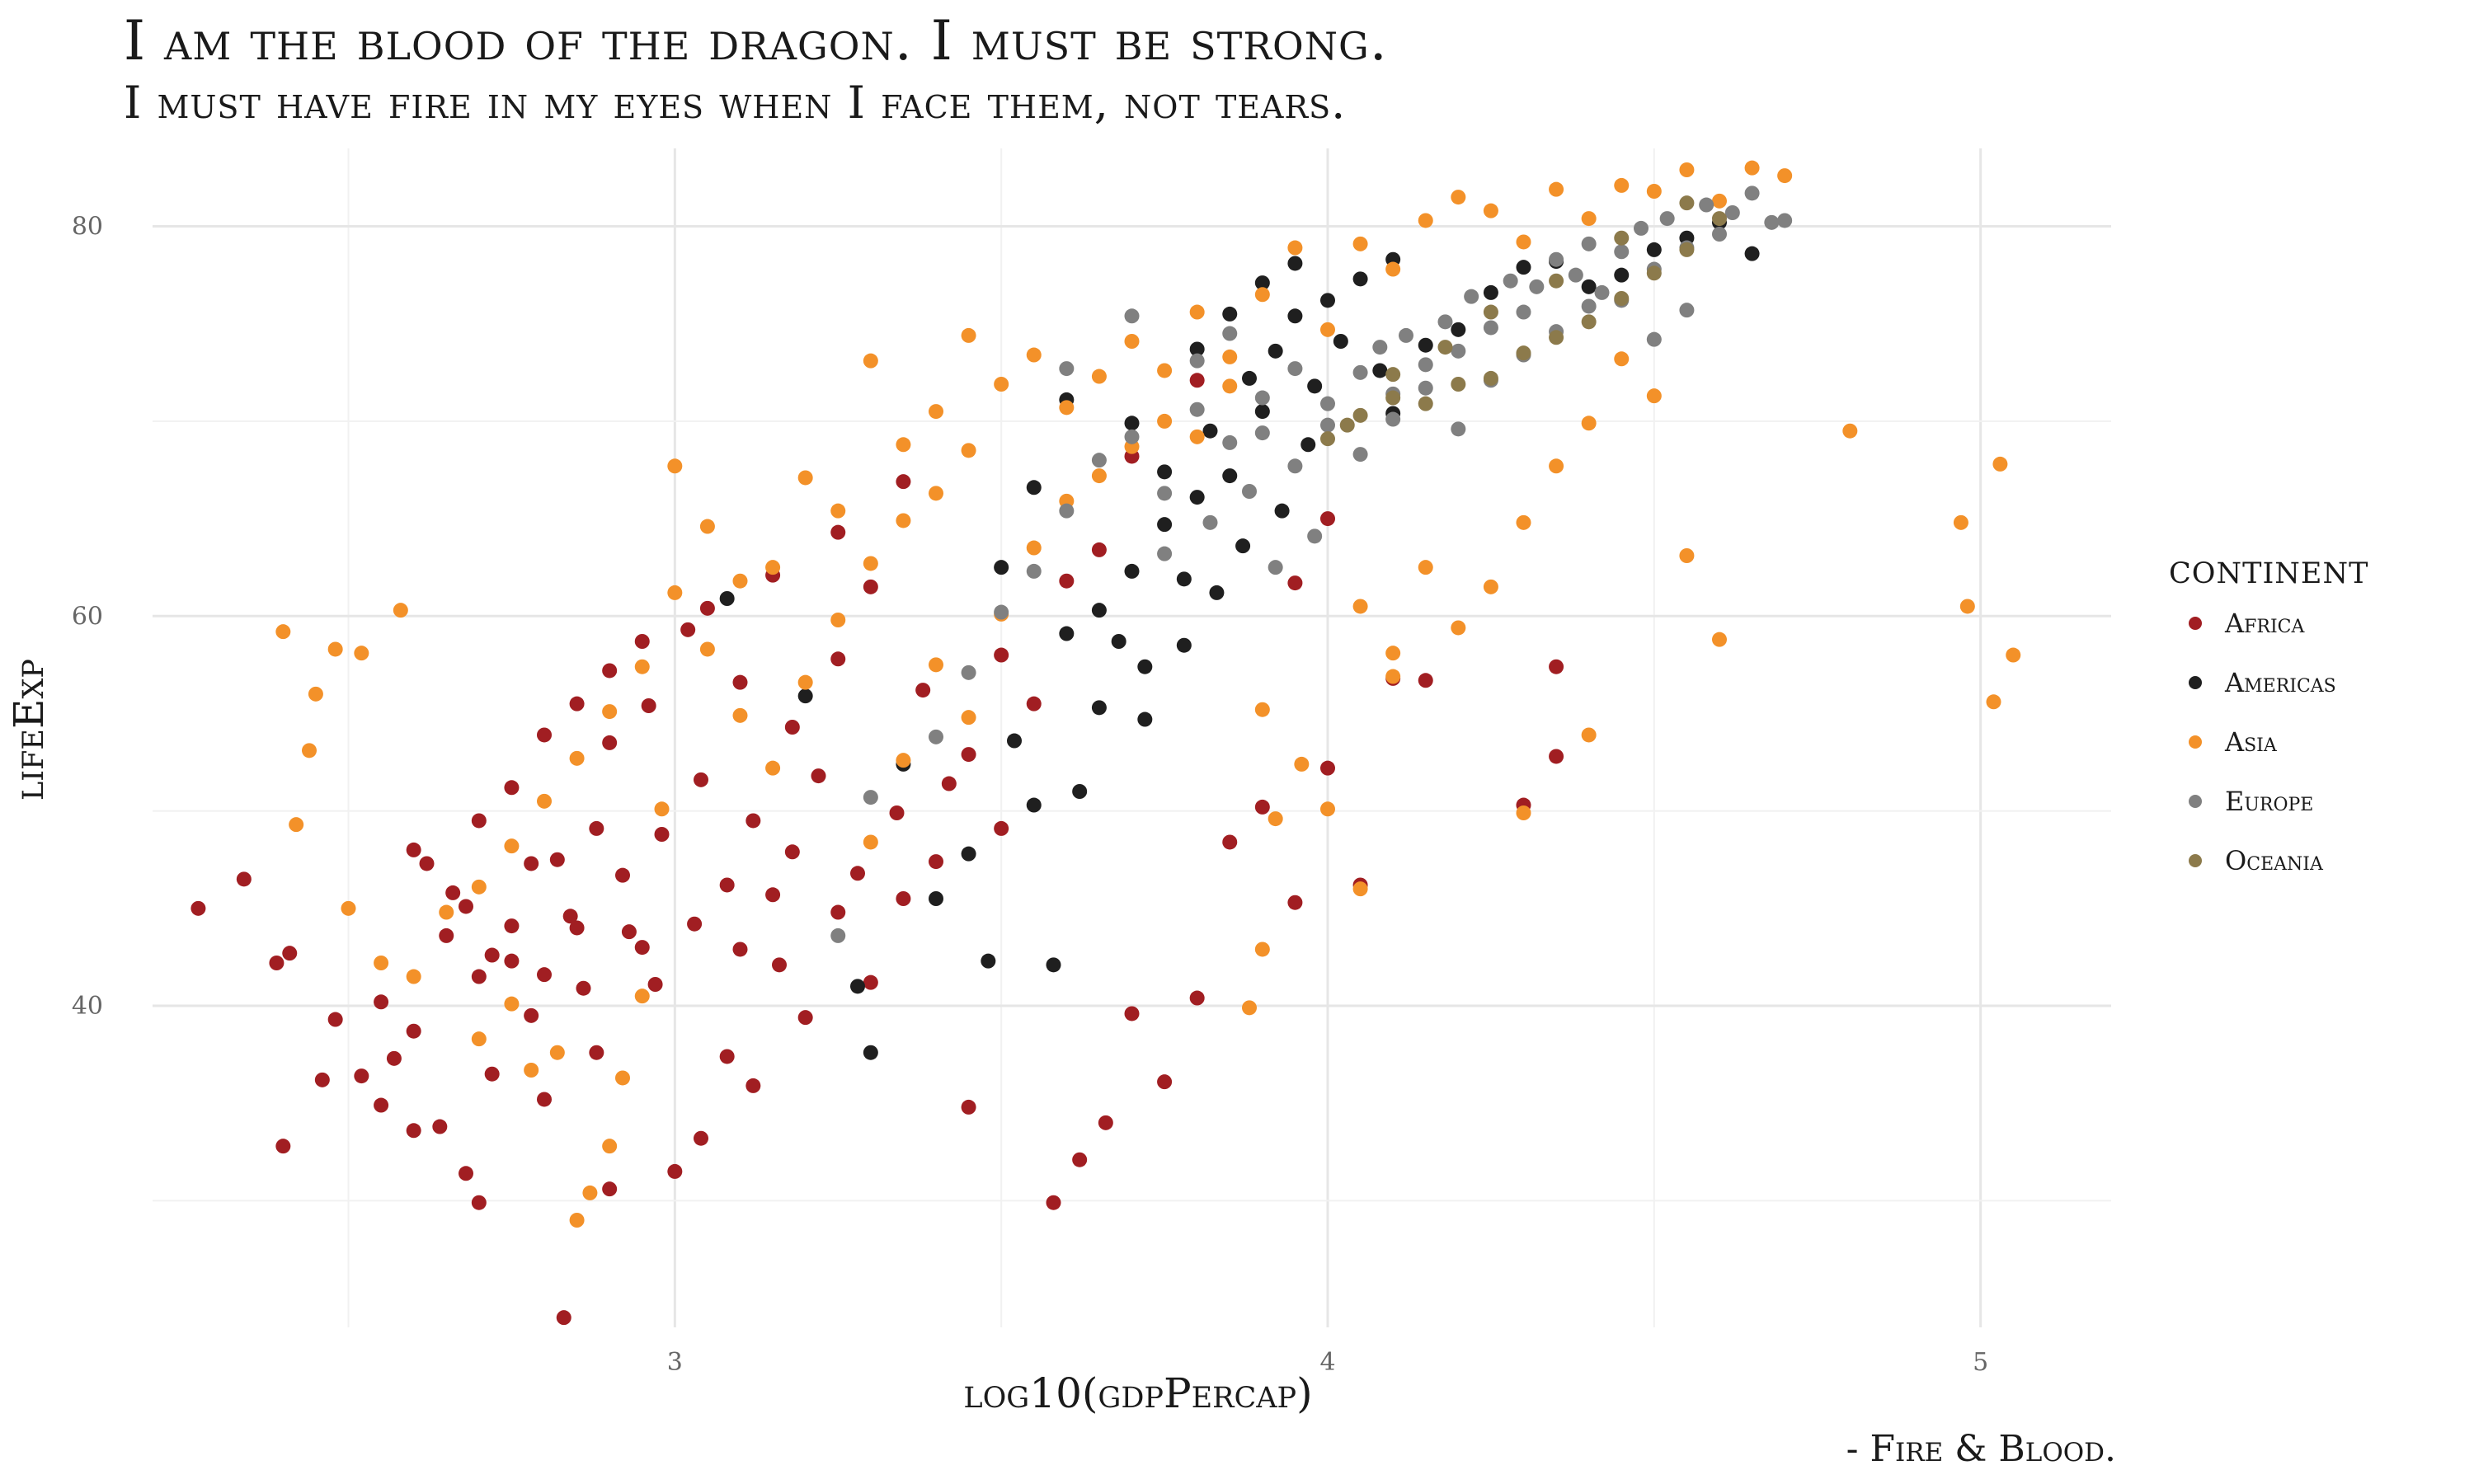 The height and width of the screenshot is (1484, 2474). What do you see at coordinates (2195, 860) in the screenshot?
I see `legend-key` at bounding box center [2195, 860].